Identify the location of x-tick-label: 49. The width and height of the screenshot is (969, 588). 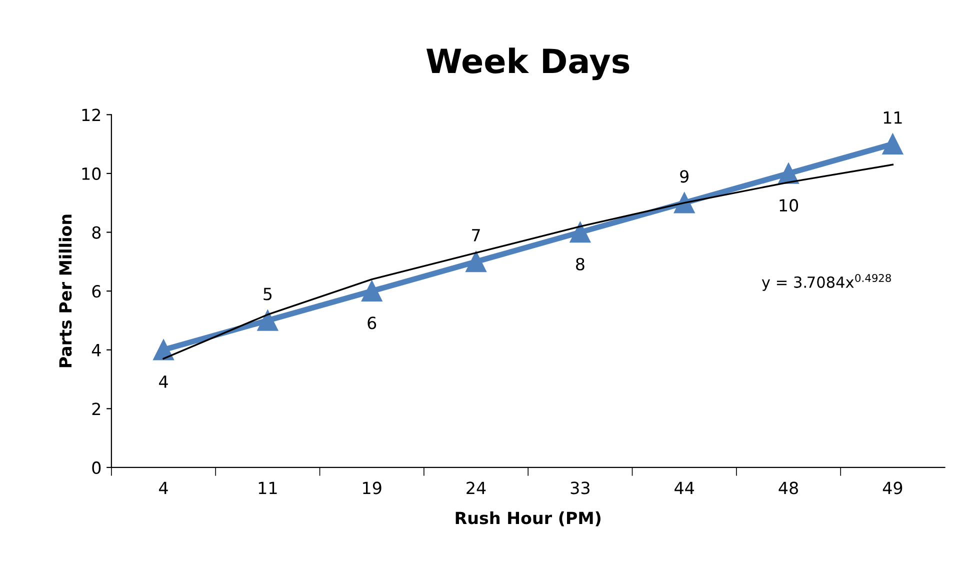
(892, 488).